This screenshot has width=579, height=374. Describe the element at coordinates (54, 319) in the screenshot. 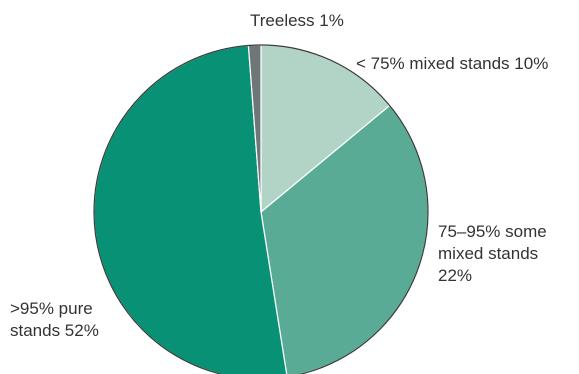

I see `label-pure-stands: >95% pure stands 52%` at that location.